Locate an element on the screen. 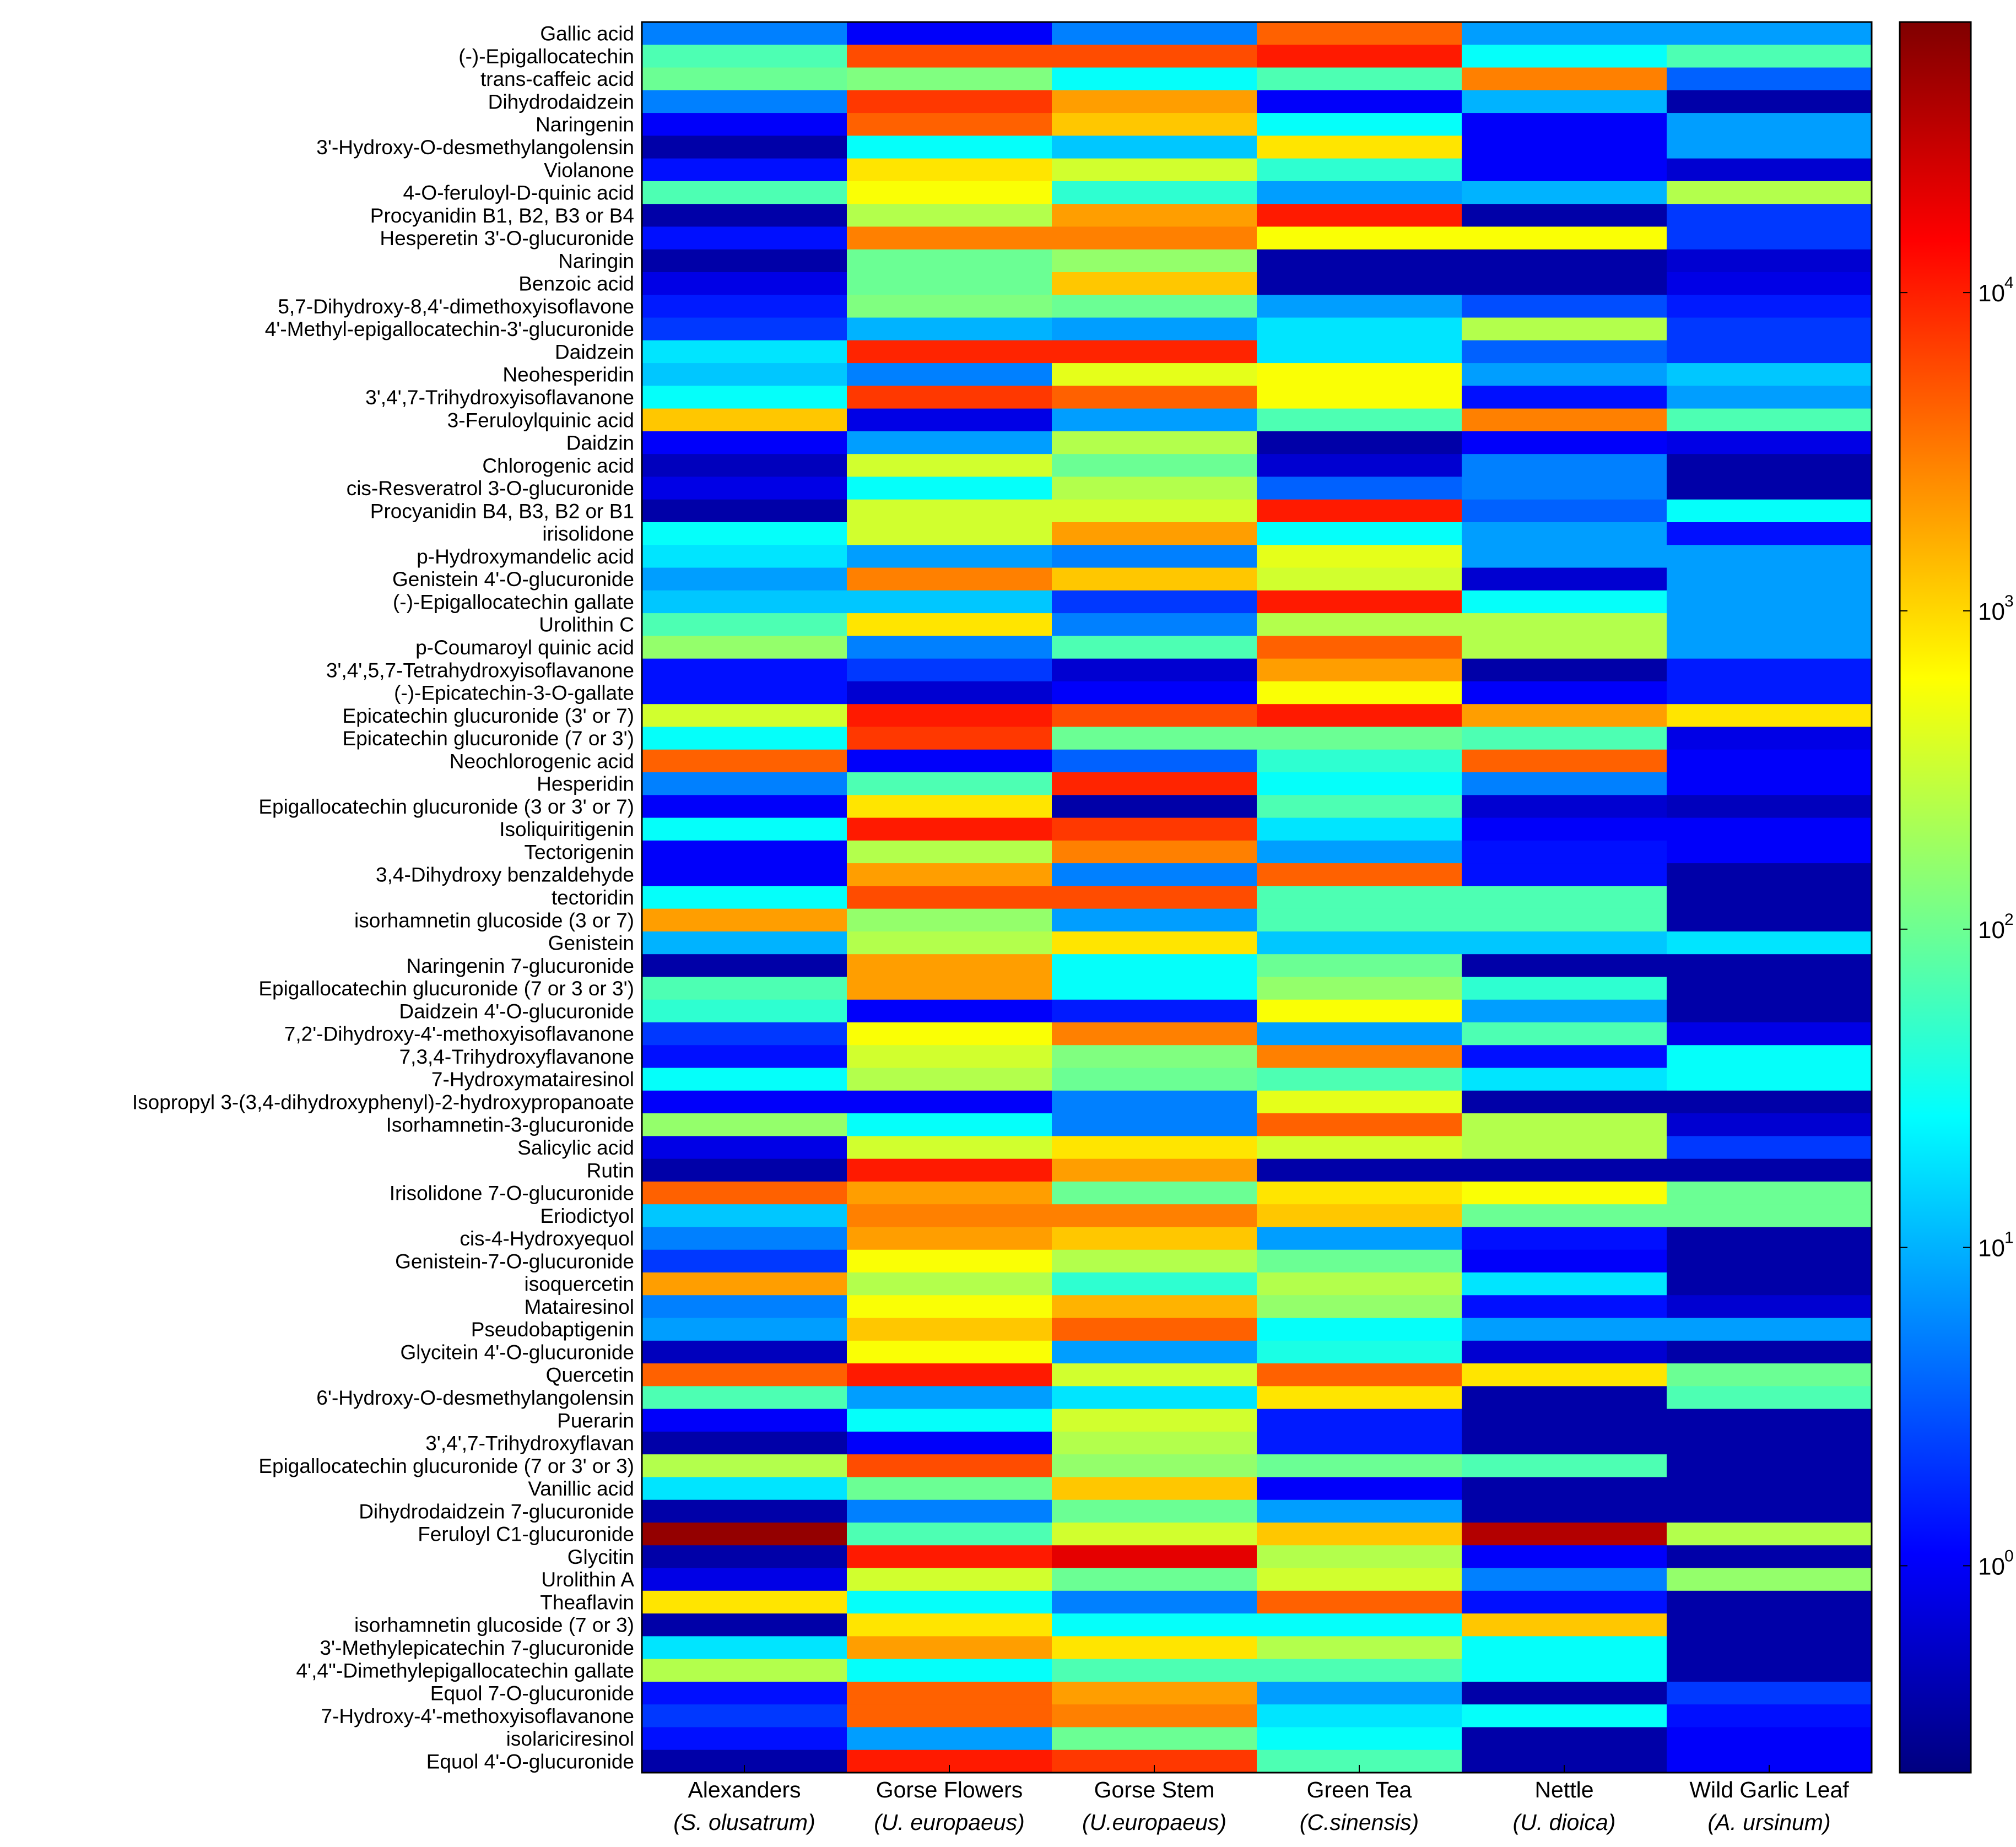 The width and height of the screenshot is (2016, 1847). row-label: Daidzin is located at coordinates (600, 443).